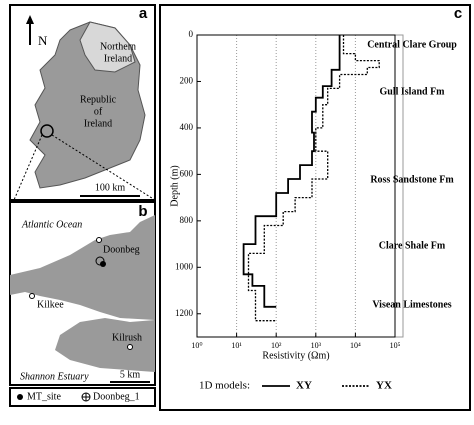 The image size is (474, 425). Describe the element at coordinates (30, 19) in the screenshot. I see `north-arrow-head` at that location.